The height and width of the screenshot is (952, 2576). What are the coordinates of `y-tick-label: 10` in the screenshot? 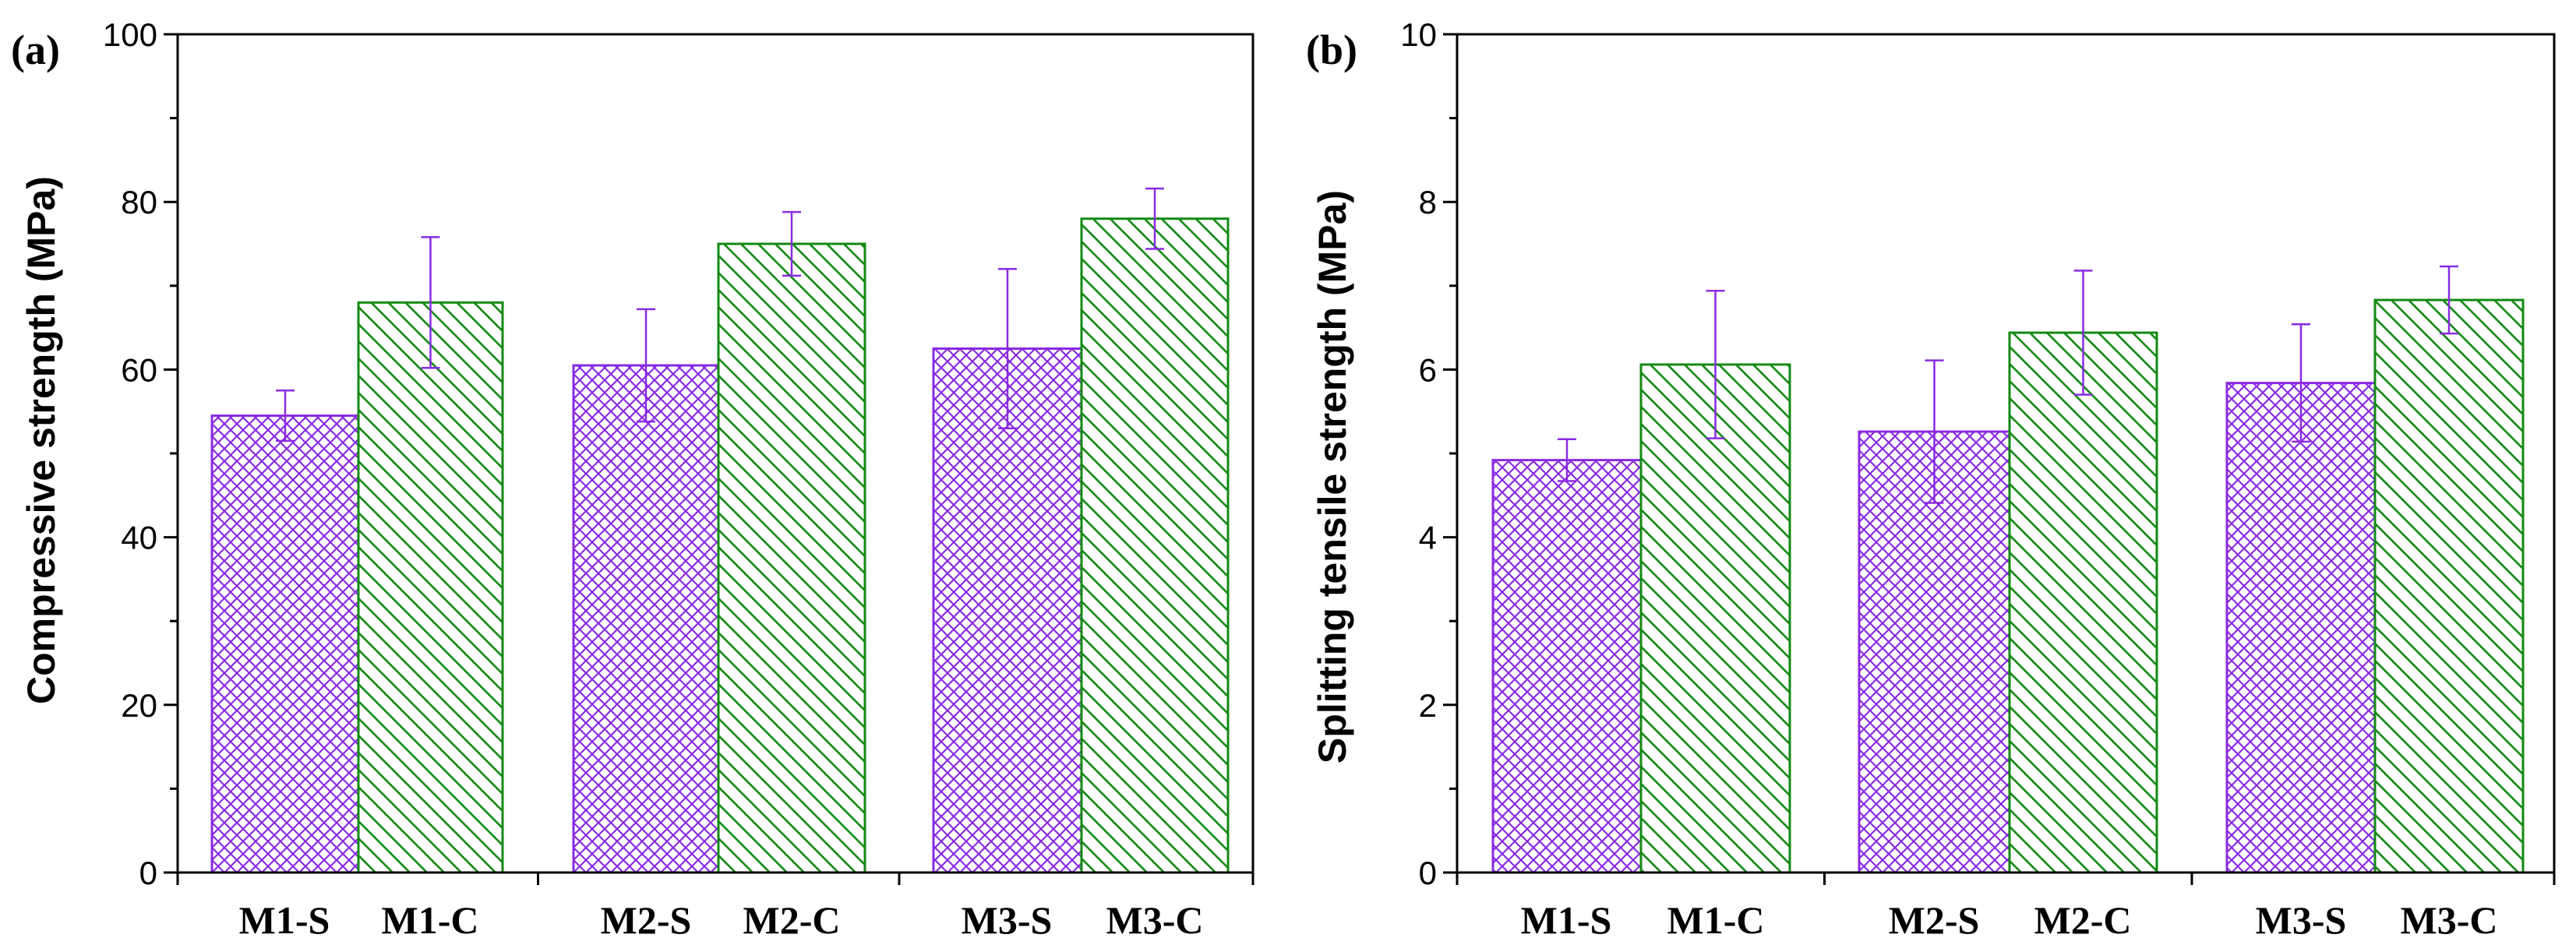 It's located at (1418, 34).